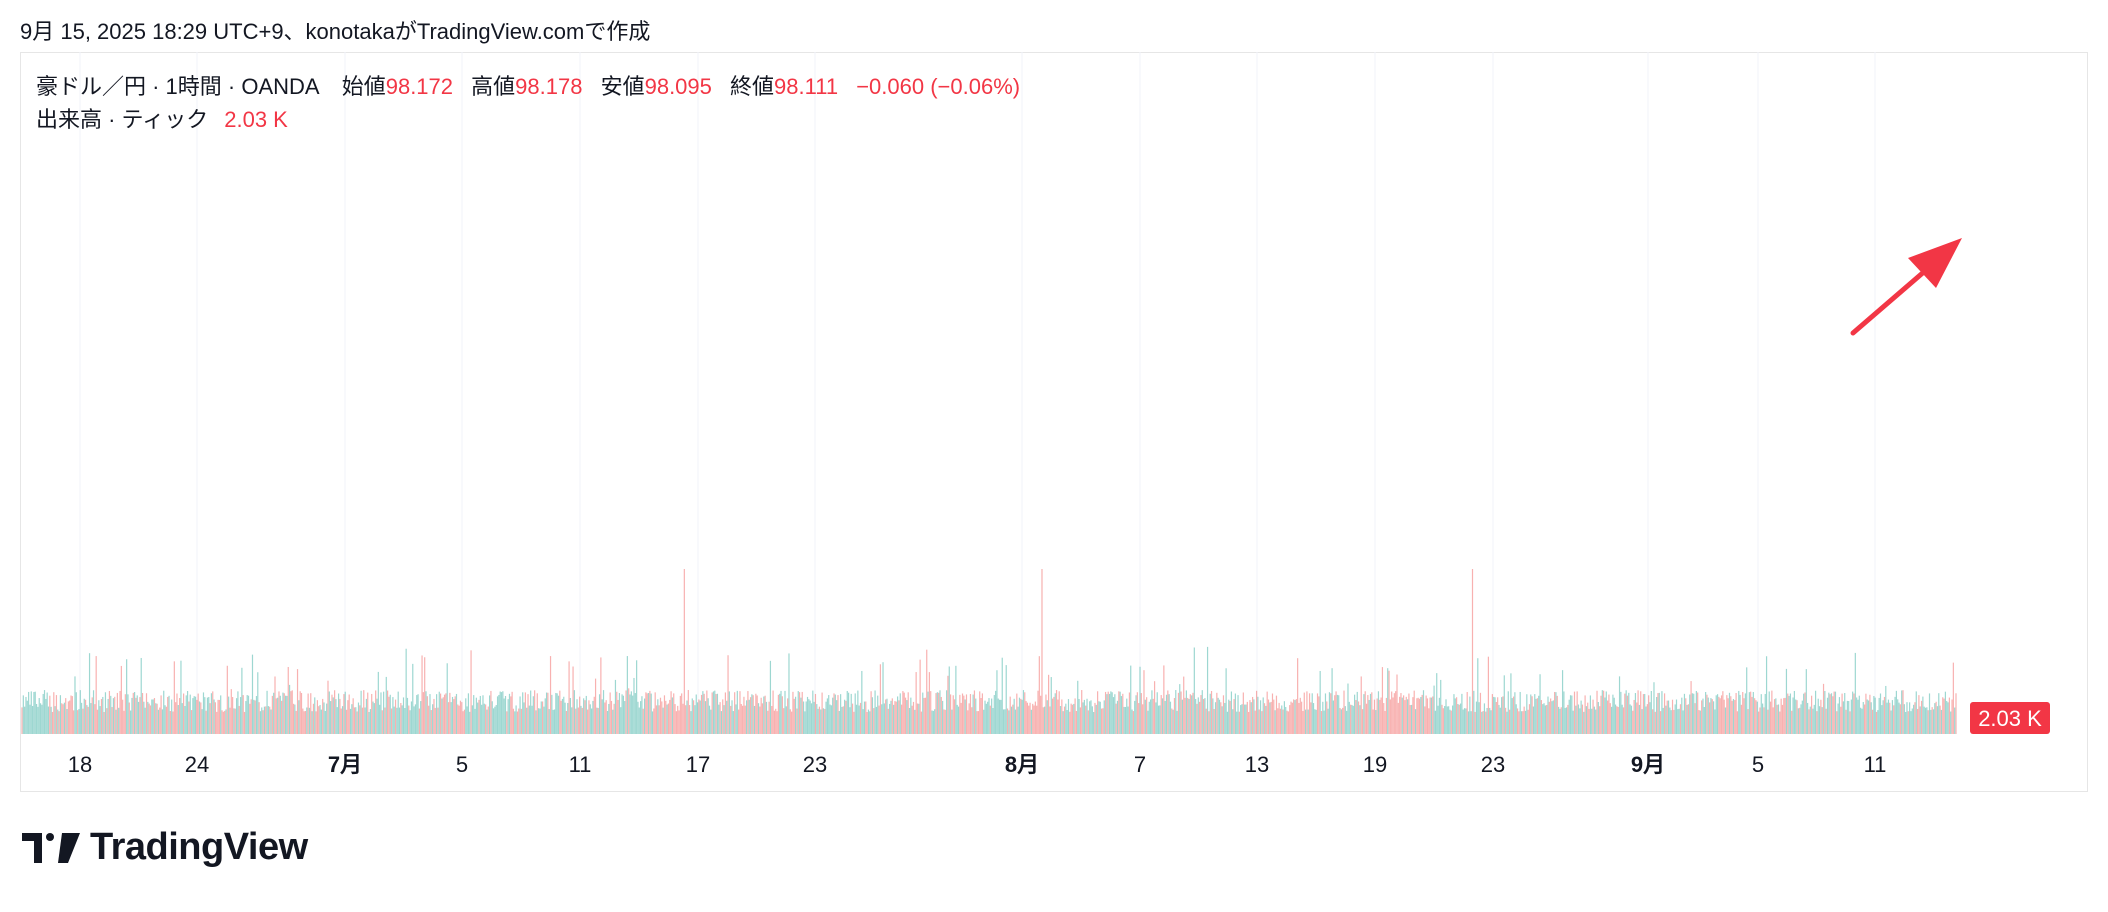 Image resolution: width=2108 pixels, height=912 pixels. I want to click on legend-symbol: 豪ドル／円 · 1時間 · OANDA, so click(178, 86).